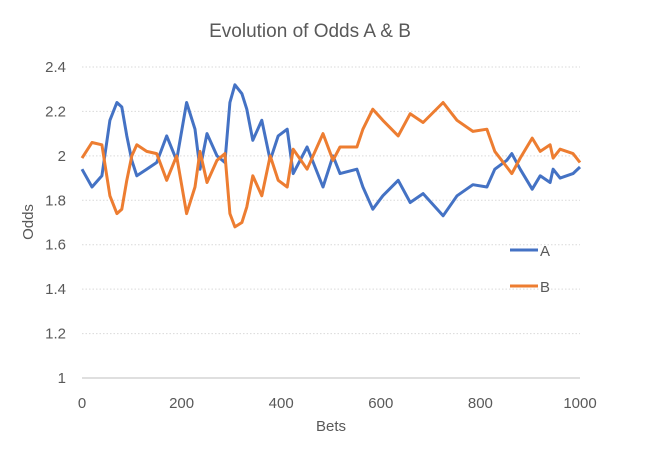 This screenshot has width=646, height=463. Describe the element at coordinates (55, 334) in the screenshot. I see `y-tick-label: 1.2` at that location.